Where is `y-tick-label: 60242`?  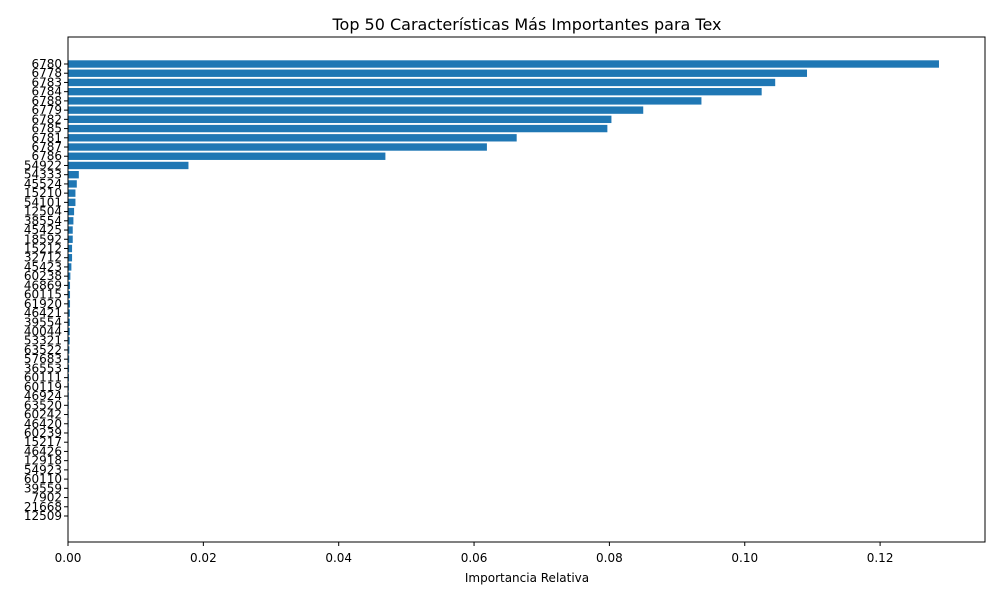
y-tick-label: 60242 is located at coordinates (43, 415).